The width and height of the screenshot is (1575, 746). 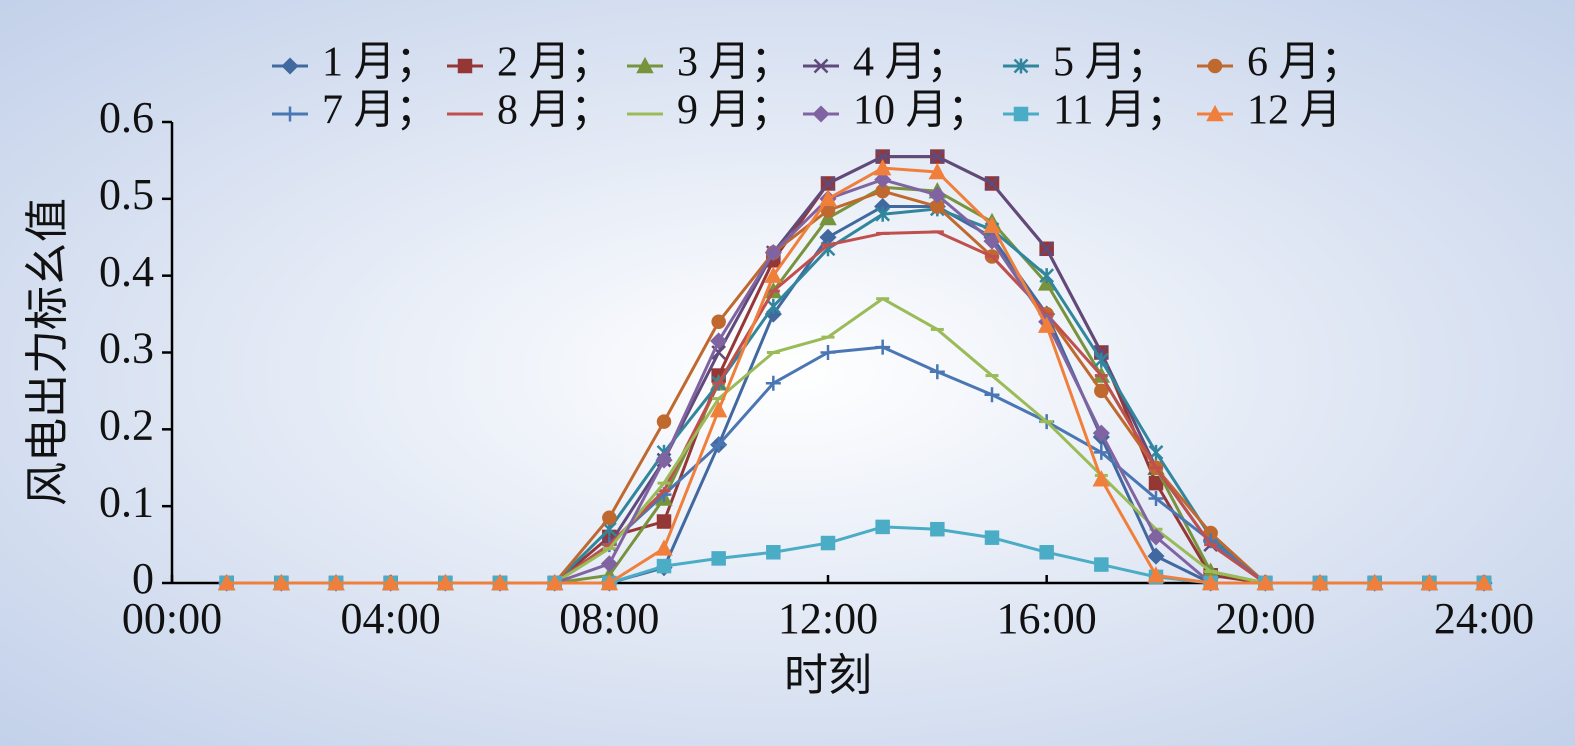 What do you see at coordinates (126, 348) in the screenshot?
I see `y-tick-label: 0.3` at bounding box center [126, 348].